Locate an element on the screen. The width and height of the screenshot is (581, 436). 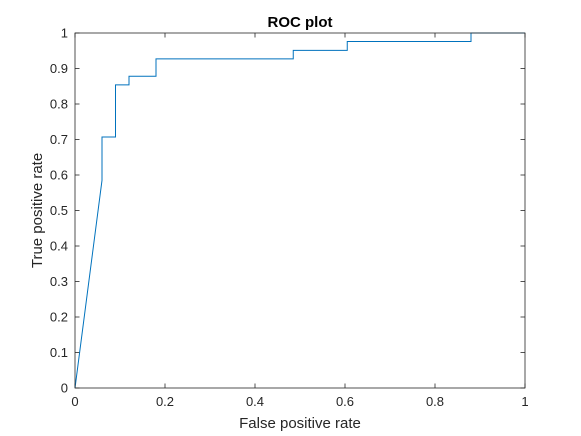
y-tick-label: 0.4 is located at coordinates (59, 246).